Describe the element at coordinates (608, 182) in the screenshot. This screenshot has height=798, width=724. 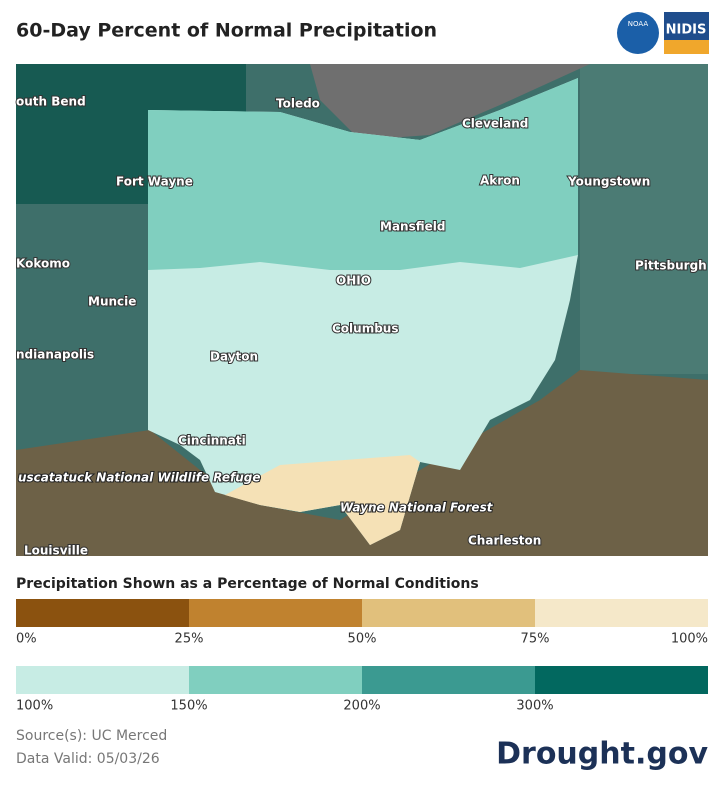
I see `map-label: Youngstown` at that location.